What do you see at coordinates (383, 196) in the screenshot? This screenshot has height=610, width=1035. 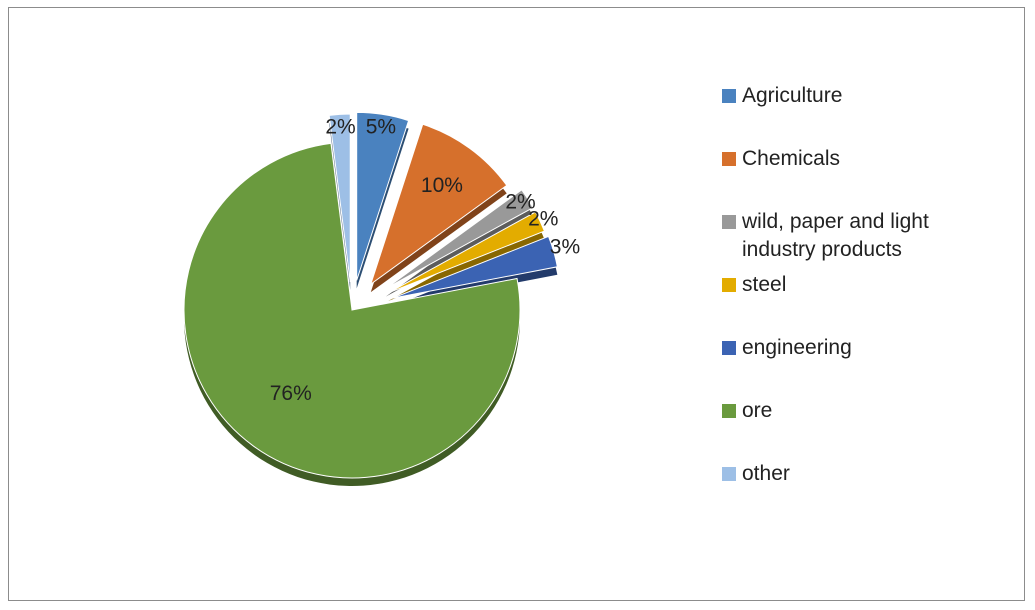 I see `pie-slice-agriculture` at bounding box center [383, 196].